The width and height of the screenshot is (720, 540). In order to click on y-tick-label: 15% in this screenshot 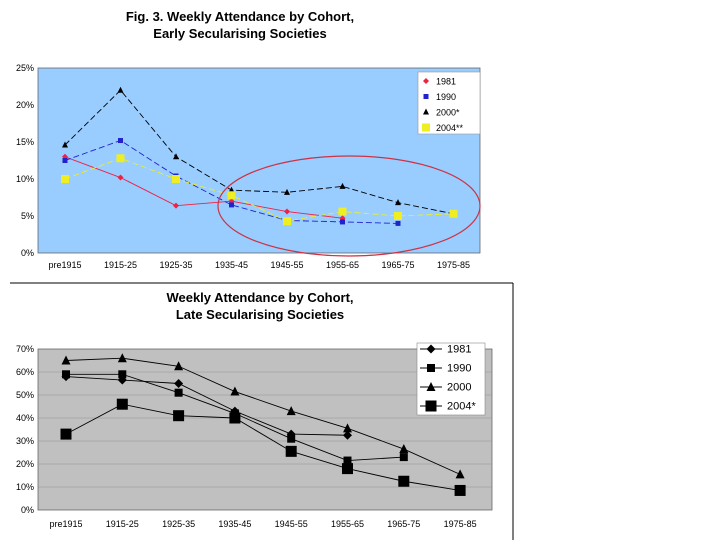, I will do `click(25, 142)`.